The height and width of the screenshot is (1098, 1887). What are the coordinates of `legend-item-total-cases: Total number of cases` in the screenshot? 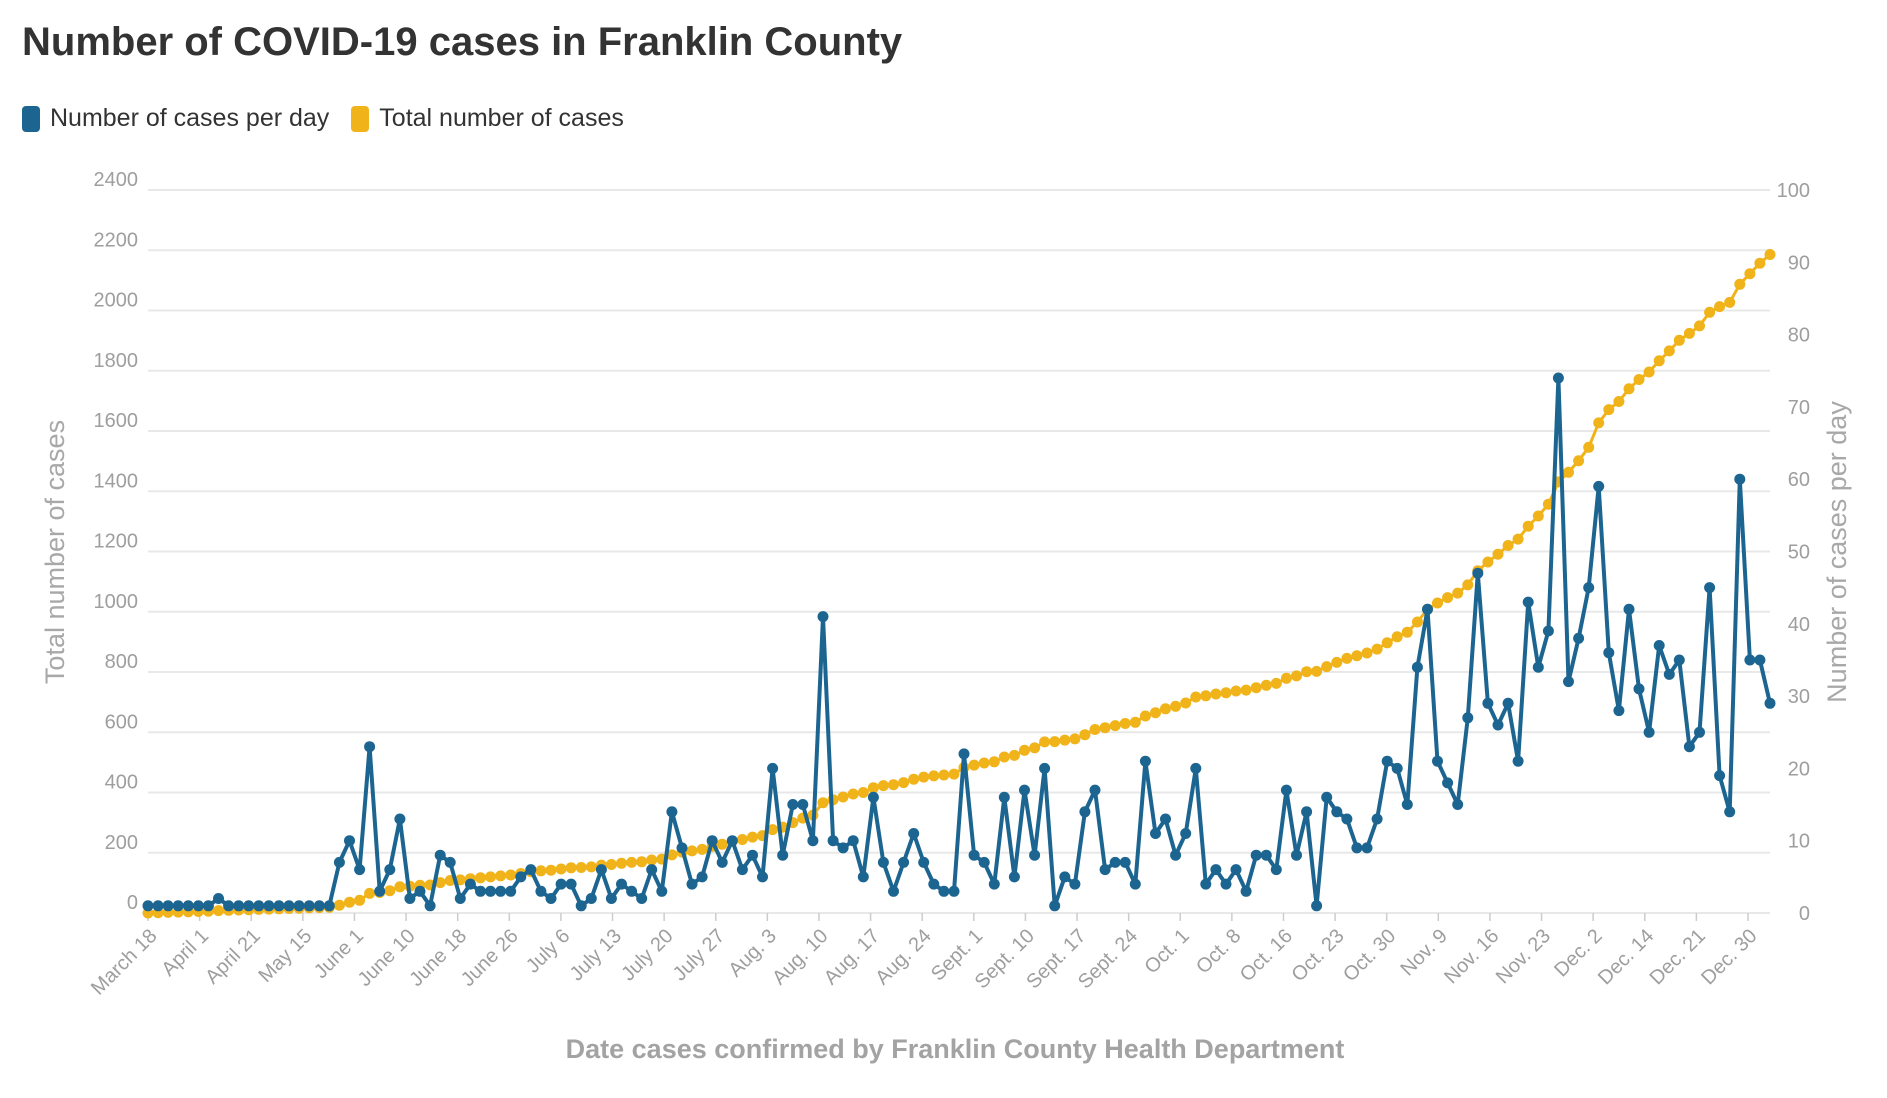 It's located at (487, 118).